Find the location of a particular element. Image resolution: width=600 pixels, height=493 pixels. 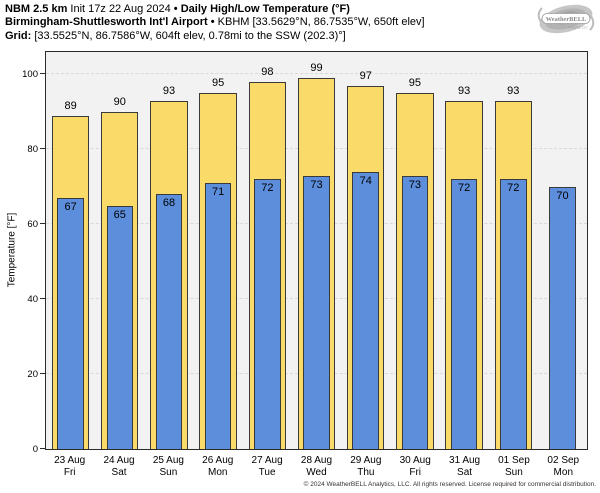

x-tick-label: 25 Aug Sun is located at coordinates (168, 466).